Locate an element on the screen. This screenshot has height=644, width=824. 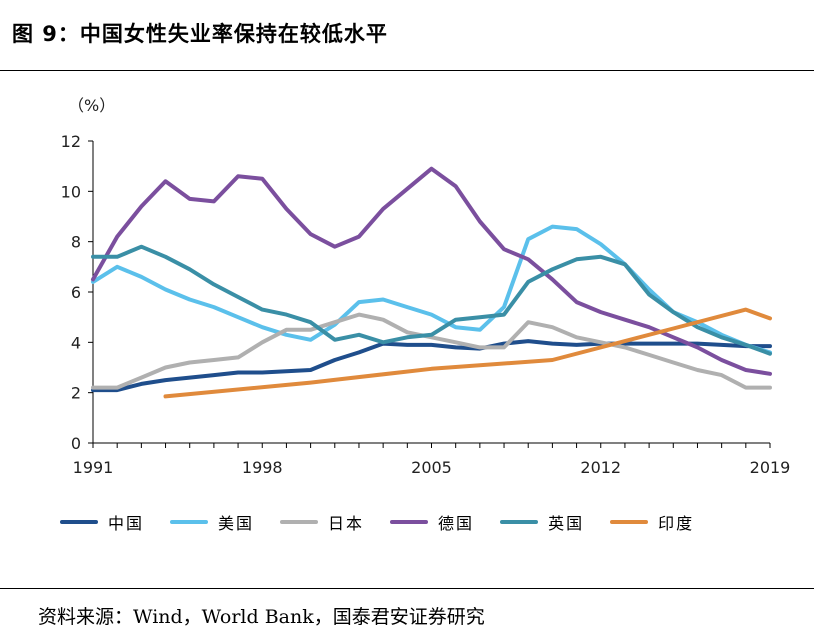
legend-label: 印度 is located at coordinates (676, 523).